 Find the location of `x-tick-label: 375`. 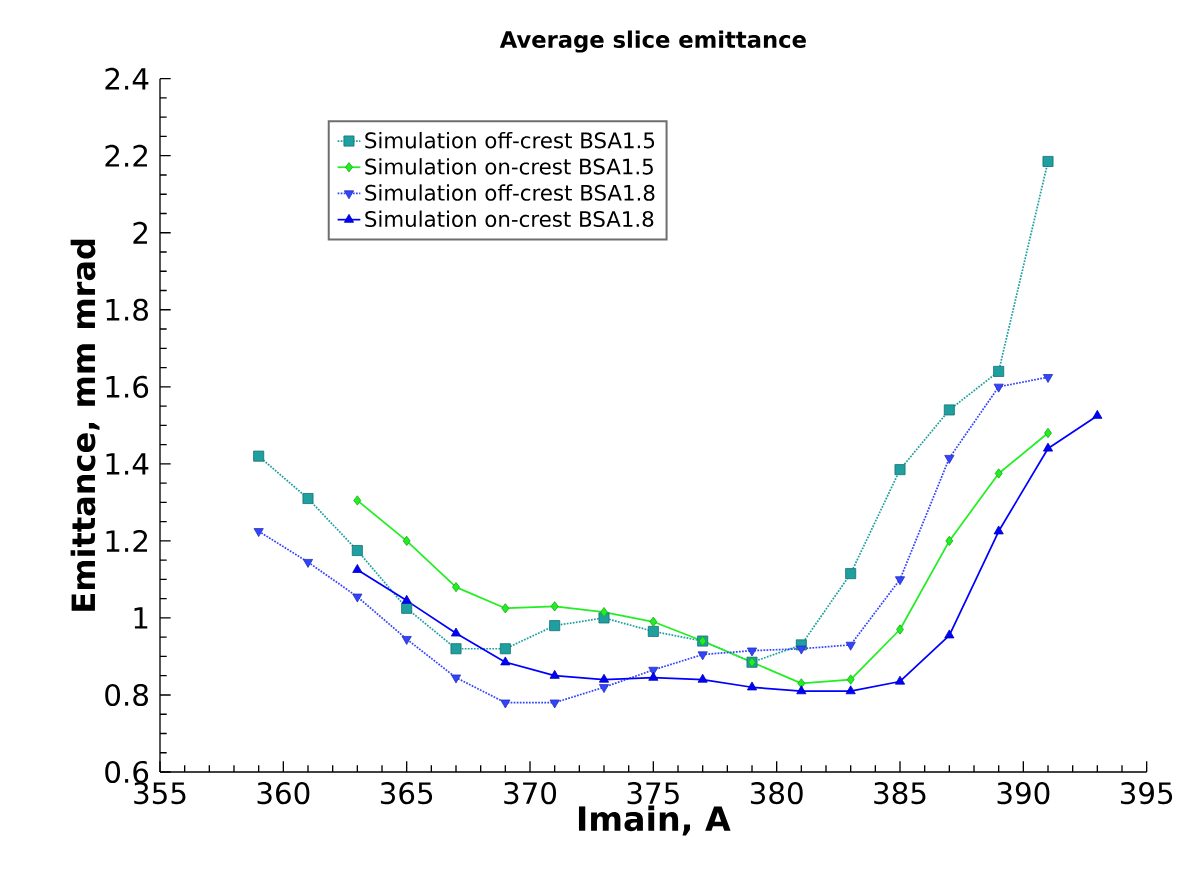

x-tick-label: 375 is located at coordinates (653, 793).